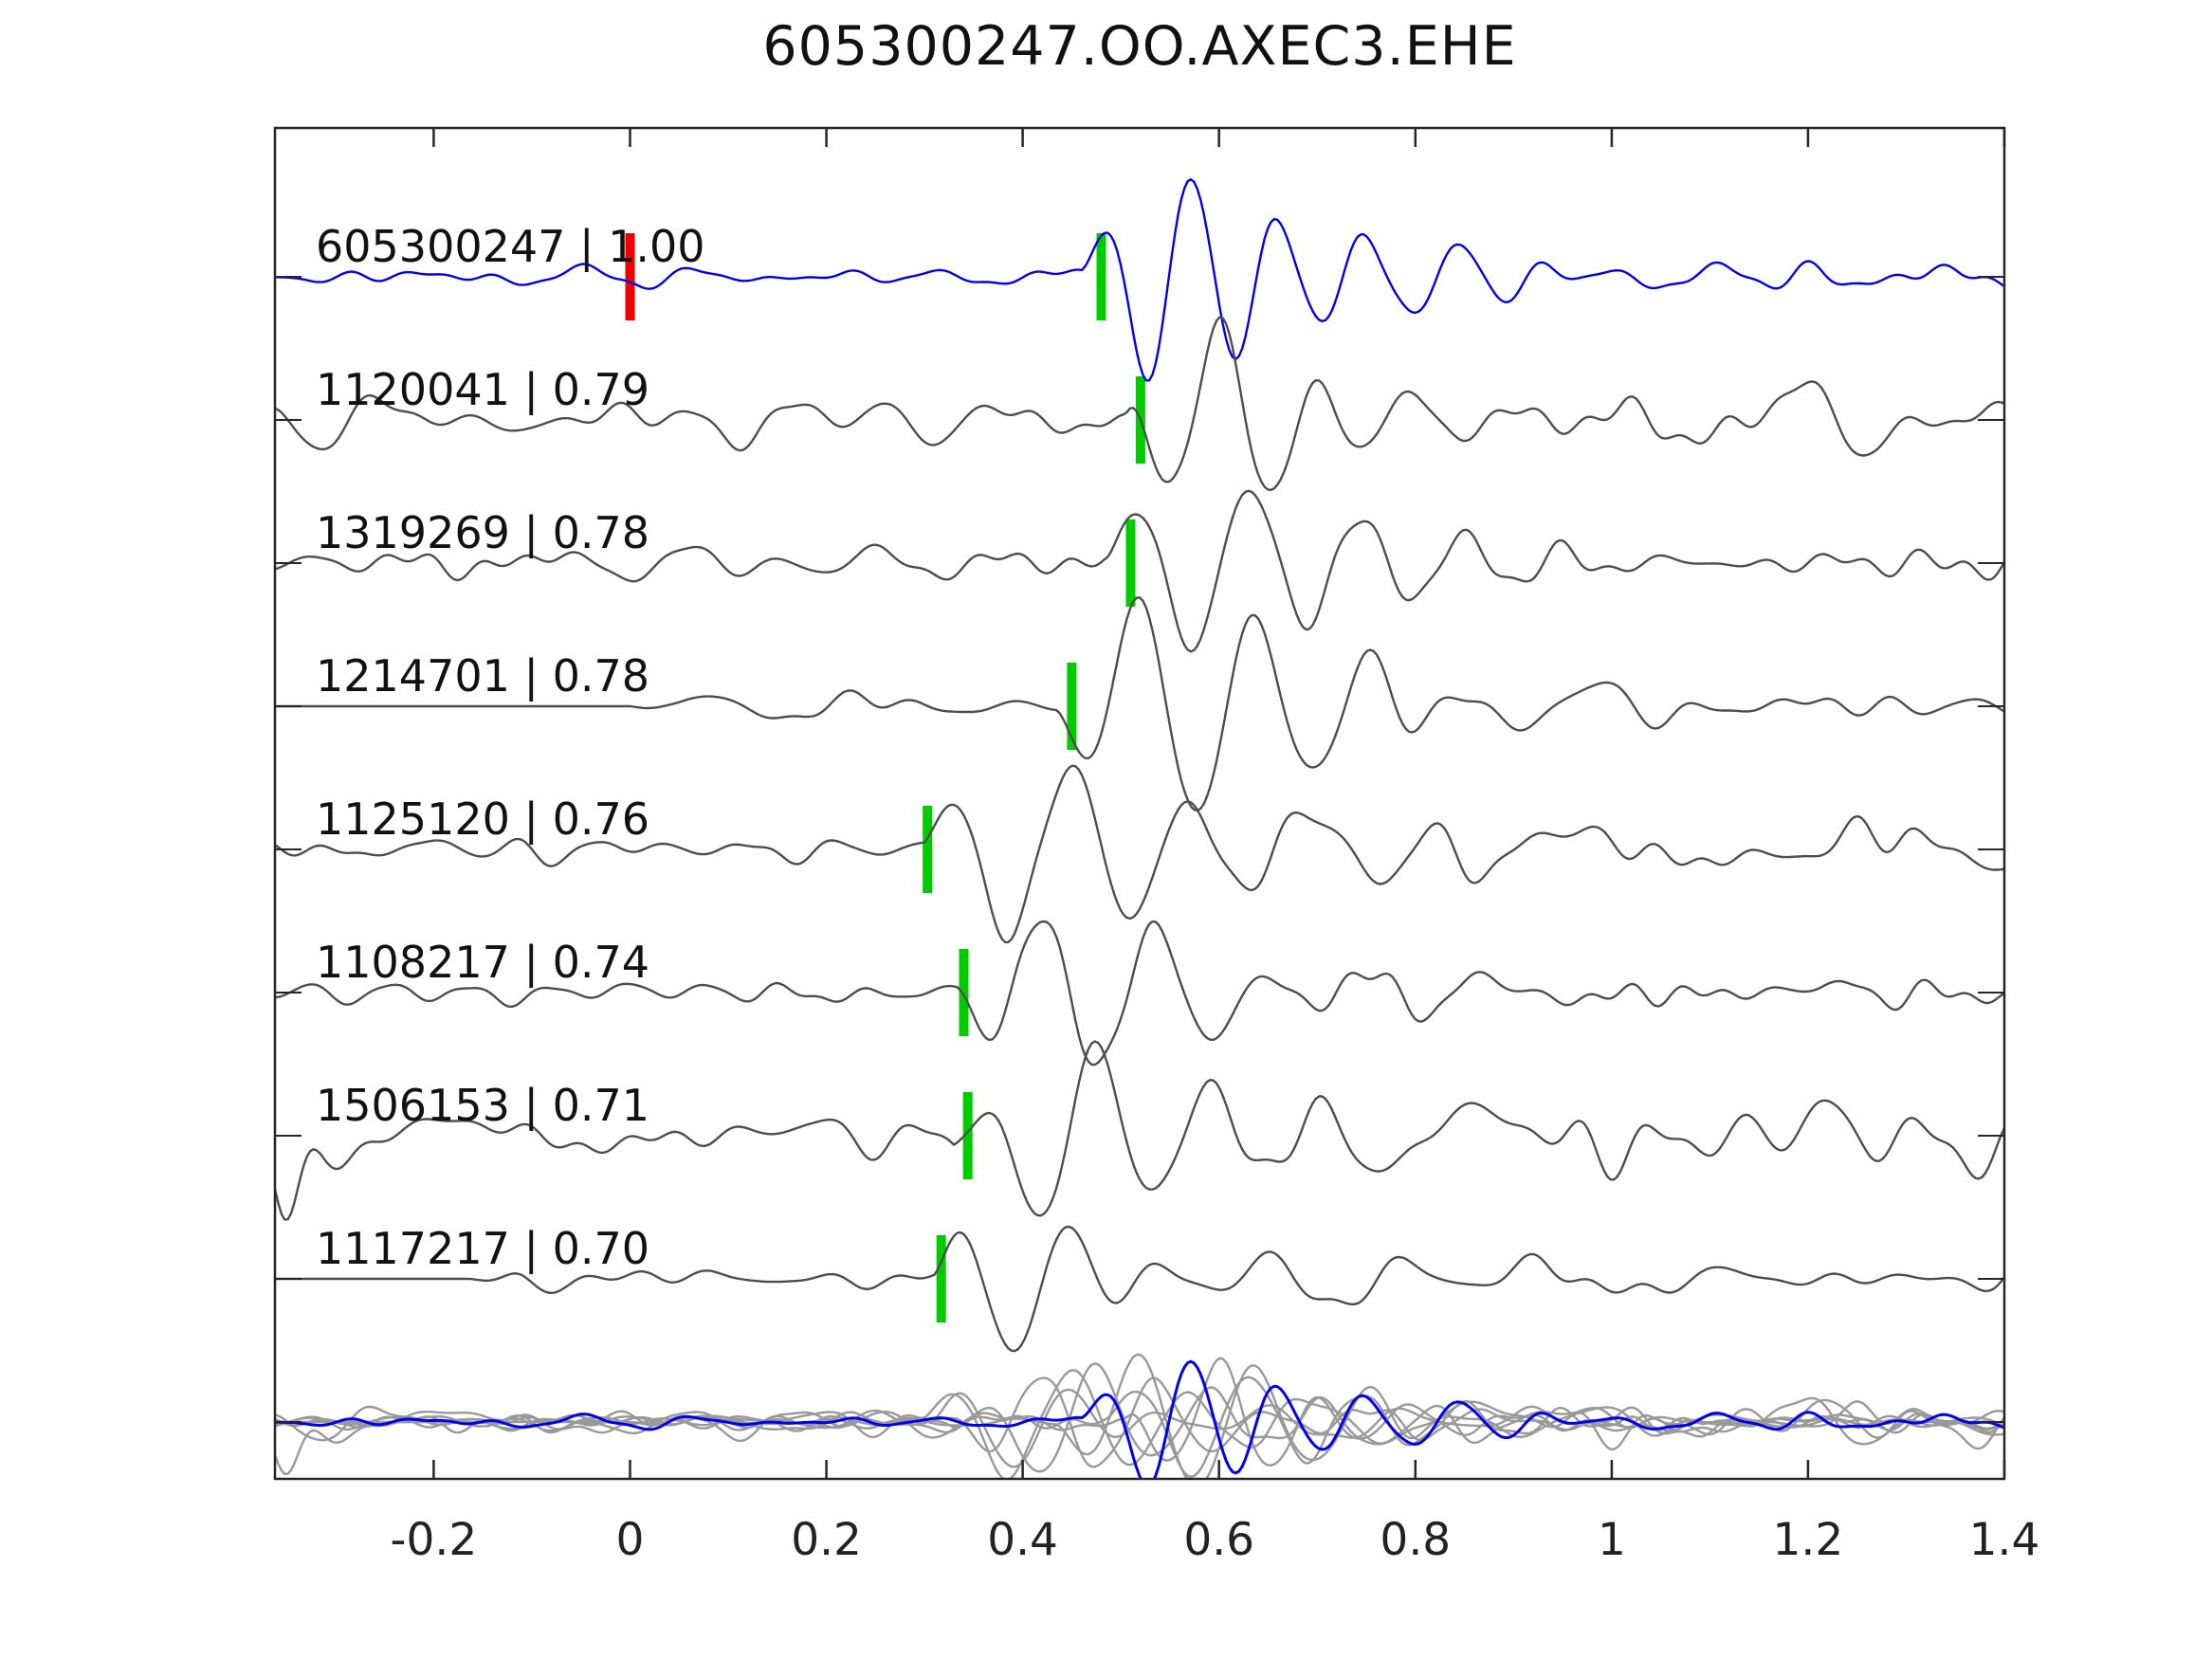  I want to click on figure-title: 605300247.OO.AXEC3.EHE, so click(1139, 46).